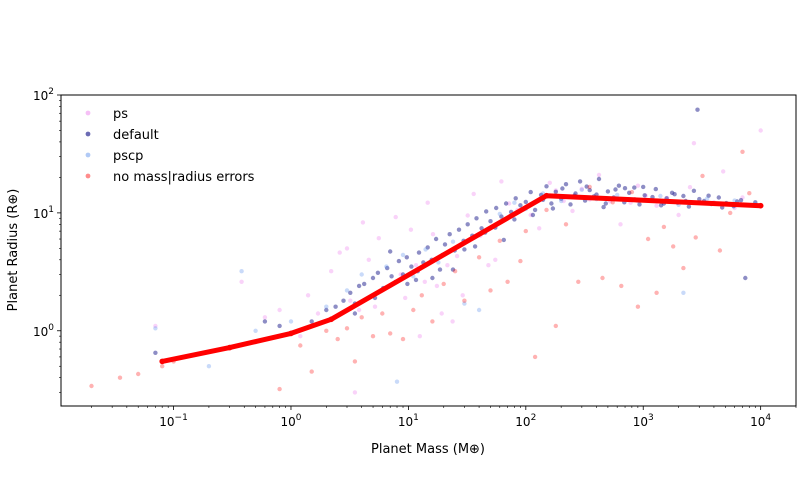 Image resolution: width=800 pixels, height=504 pixels. Describe the element at coordinates (88, 176) in the screenshot. I see `legend-marker` at that location.